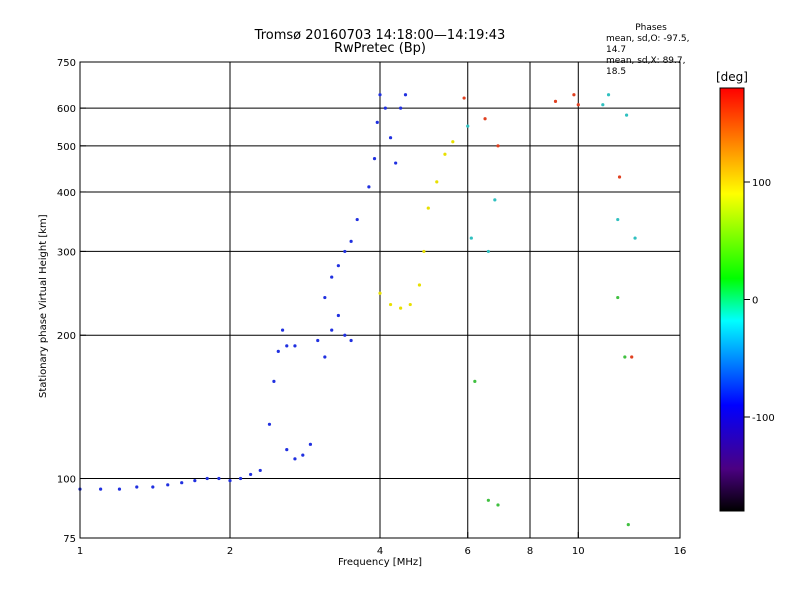 This screenshot has width=800, height=600. Describe the element at coordinates (66, 63) in the screenshot. I see `y-tick-label: 750` at that location.